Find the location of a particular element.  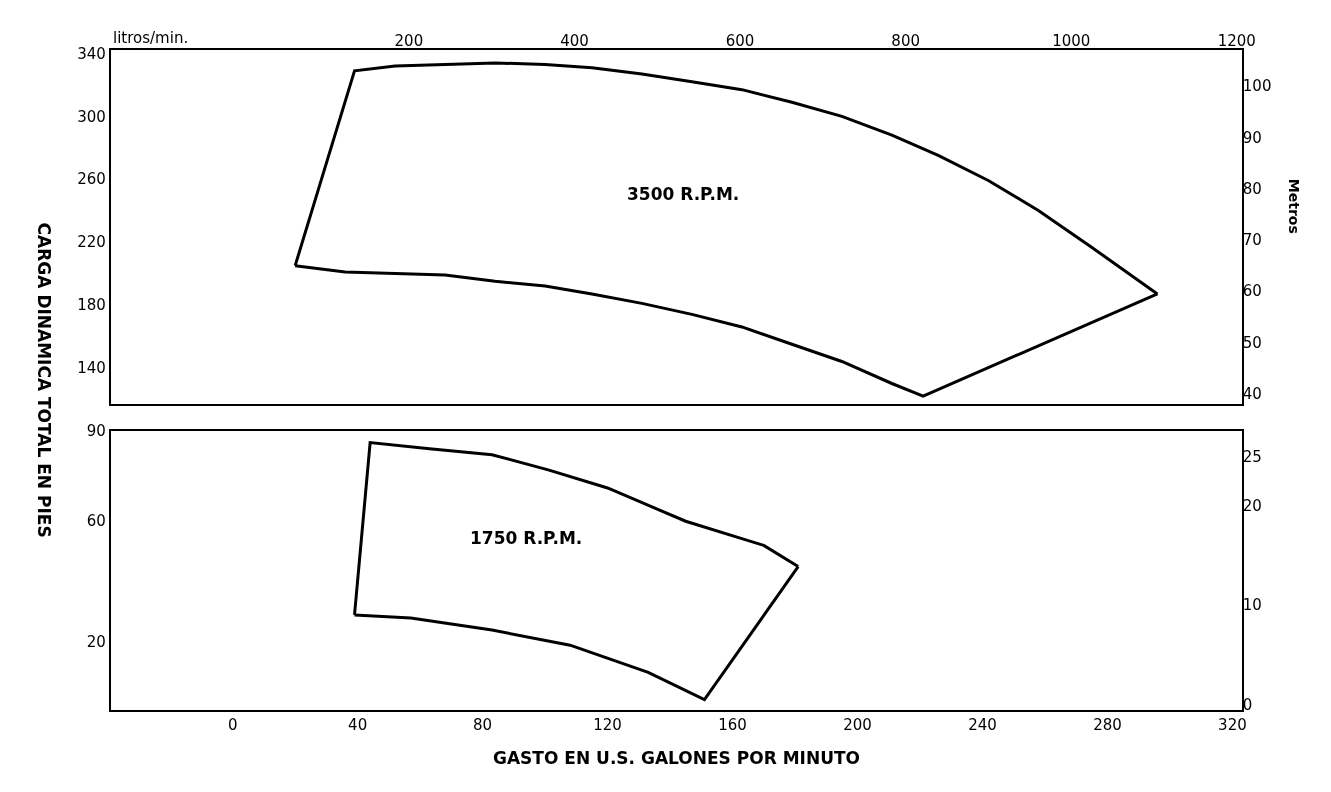

x-tick-label: 120 is located at coordinates (607, 725).